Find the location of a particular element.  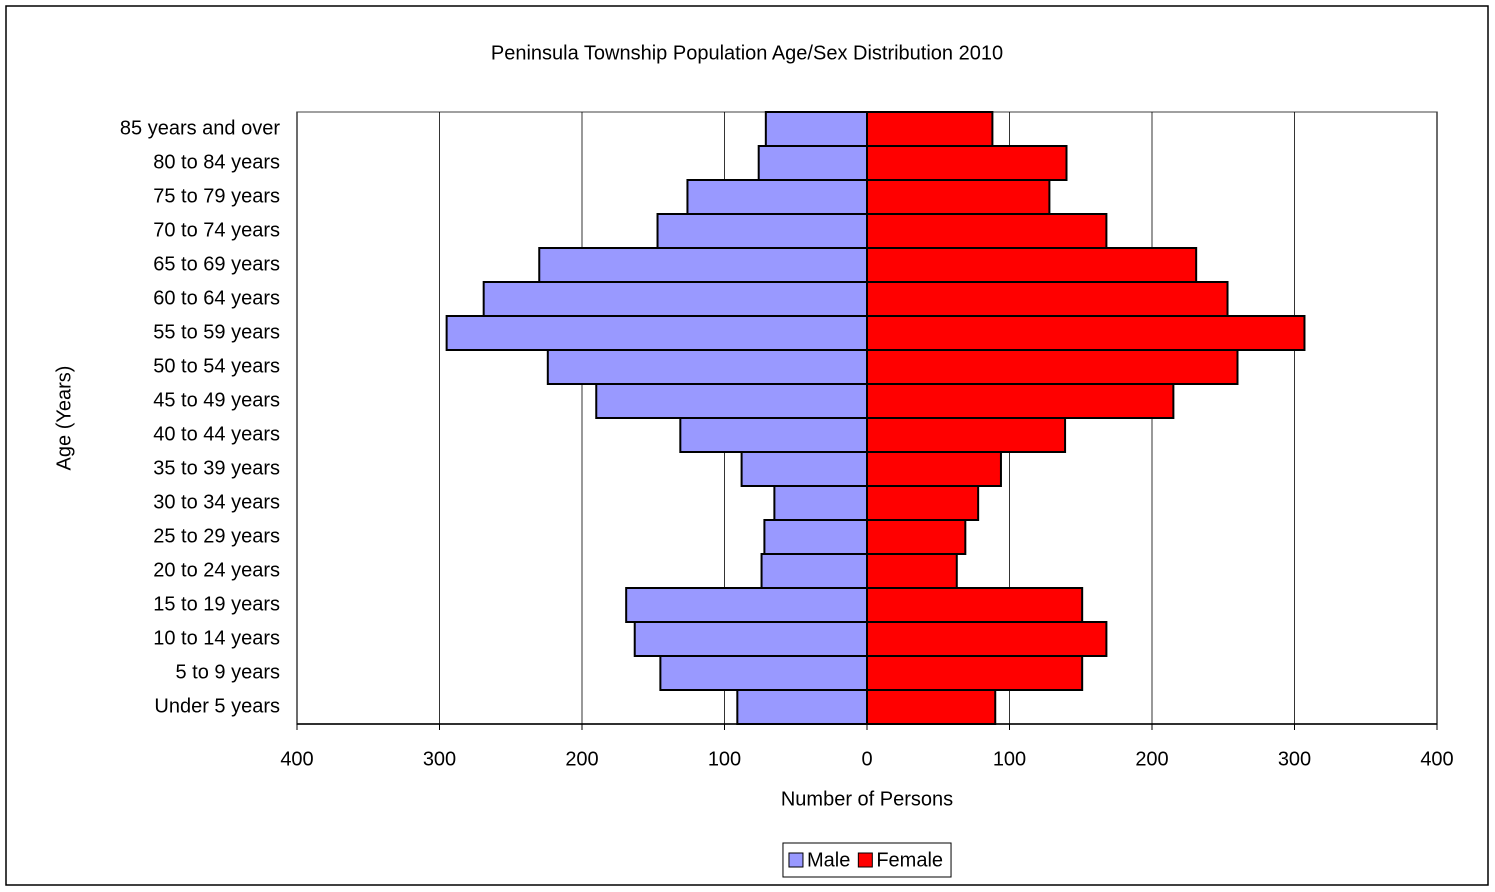

y-tick-label: 5 to 9 years is located at coordinates (227, 672).